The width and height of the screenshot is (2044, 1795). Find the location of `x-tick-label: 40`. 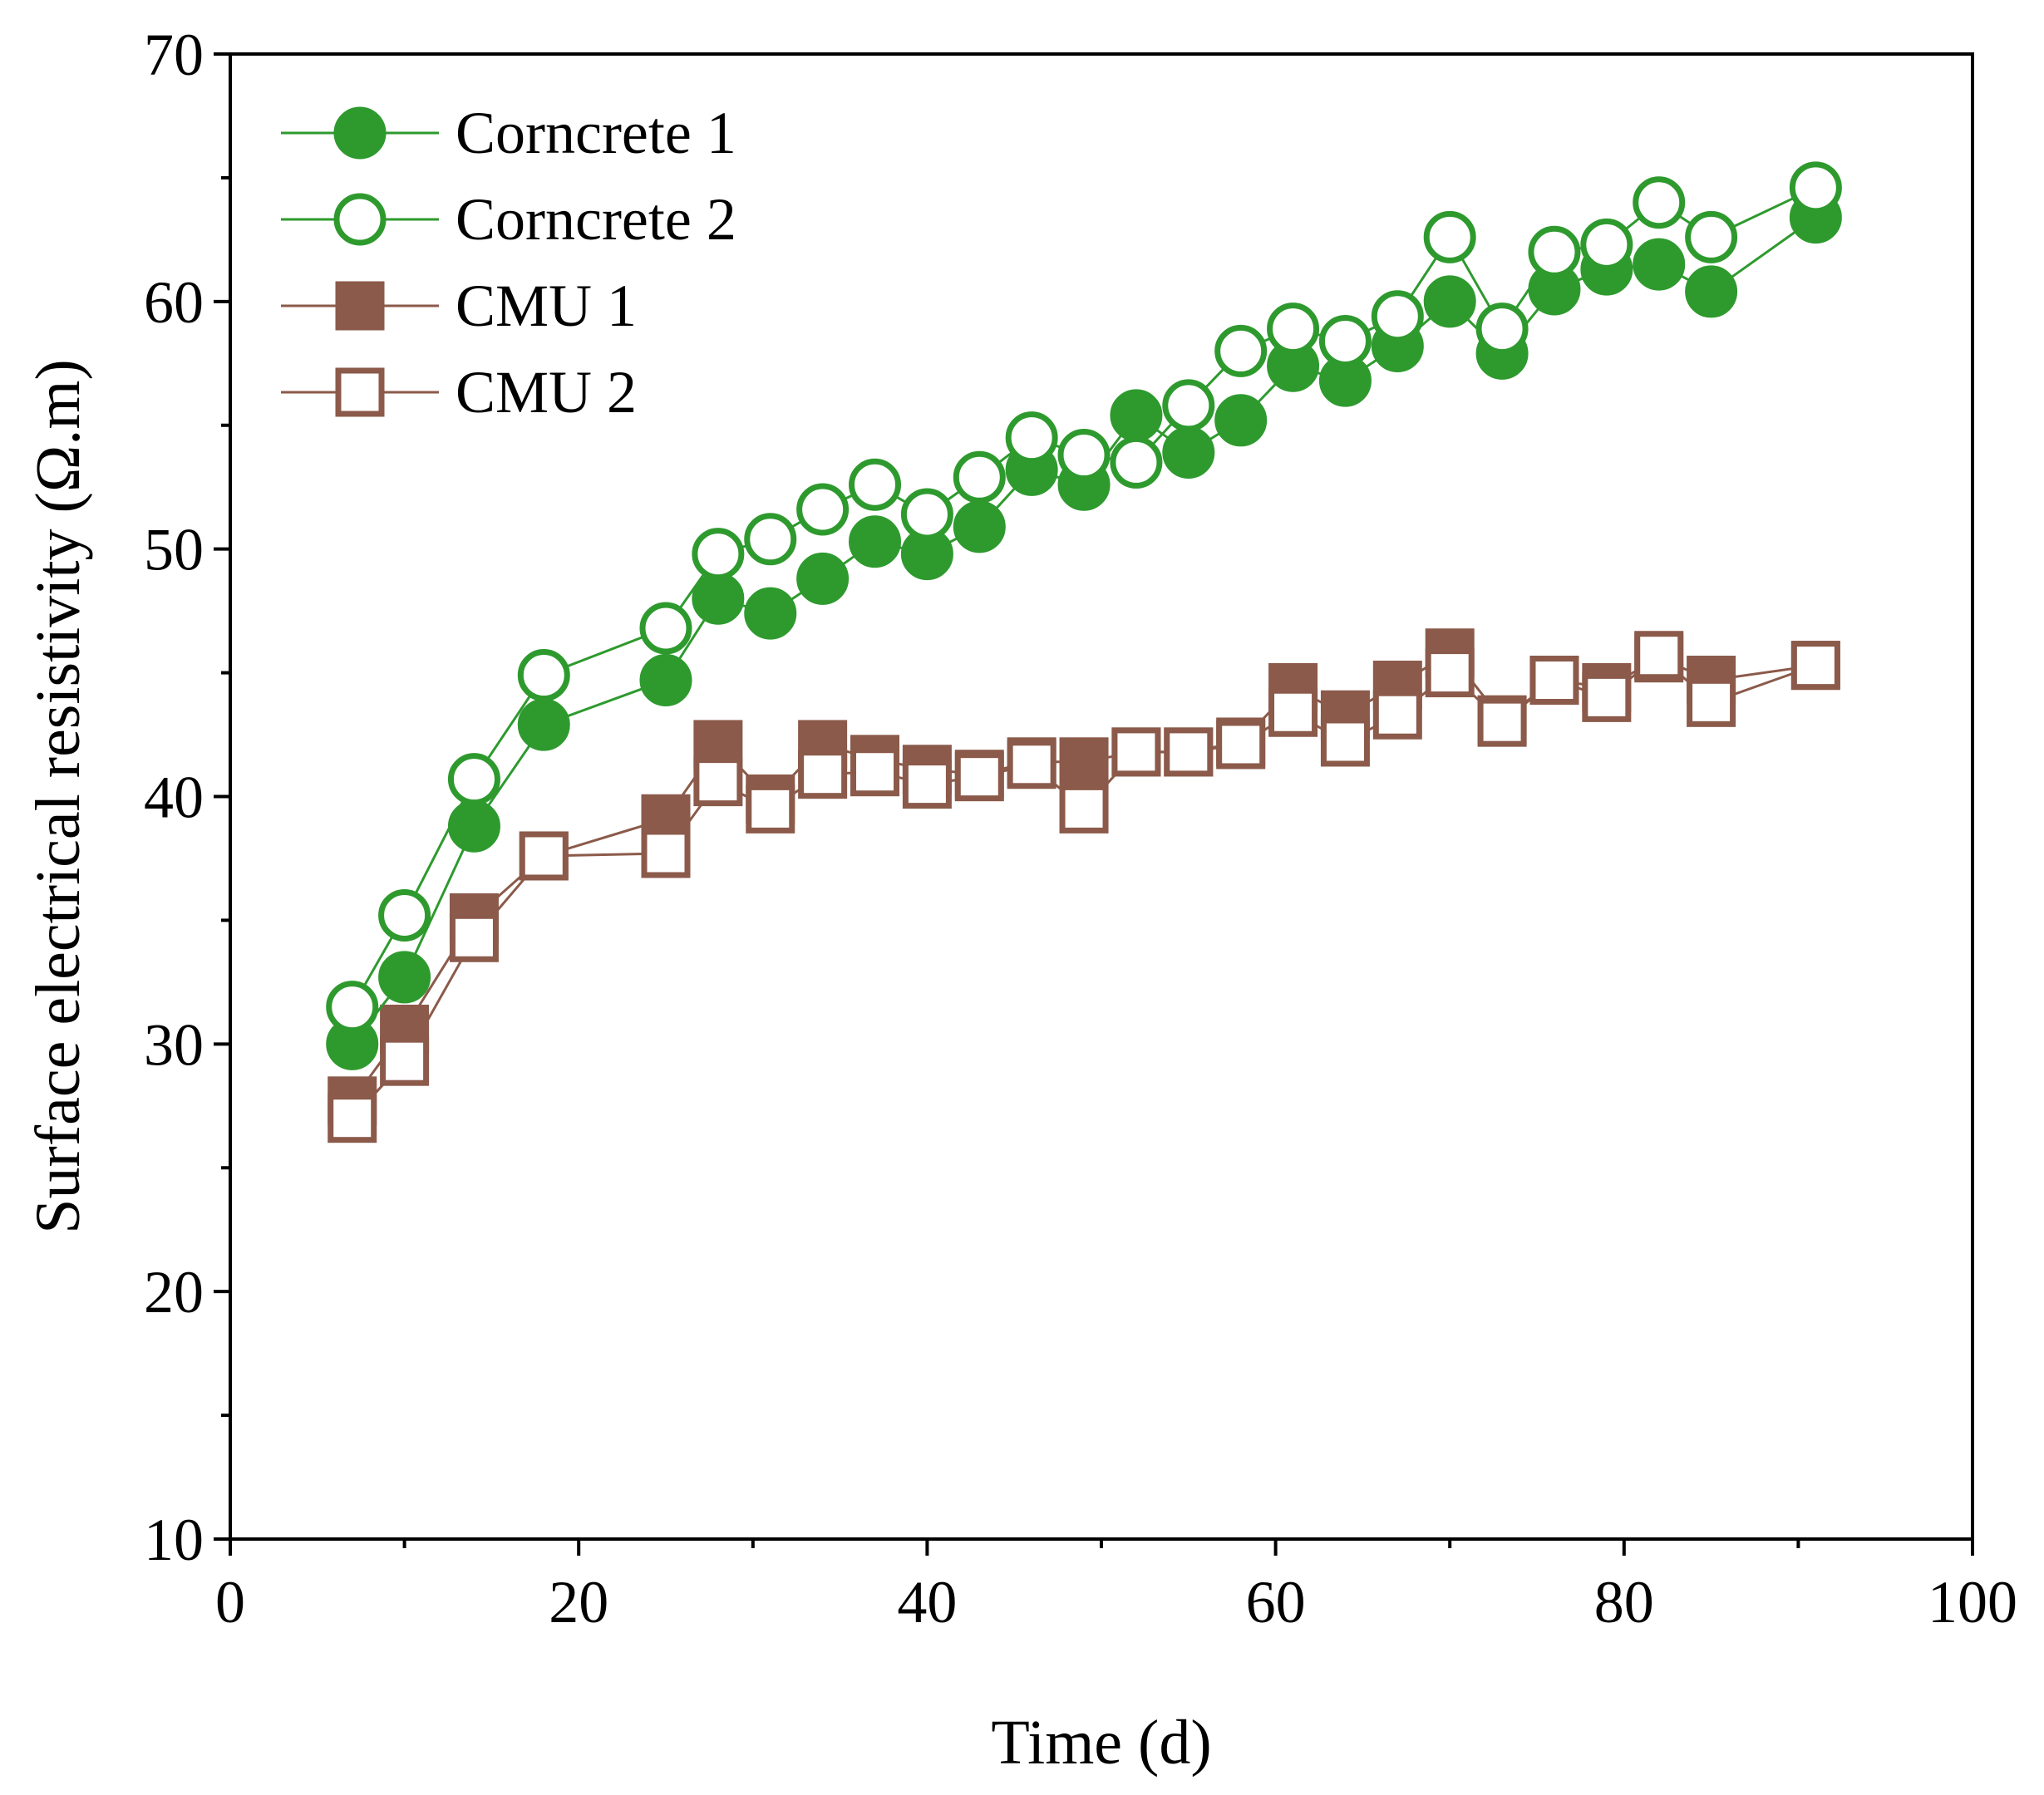

x-tick-label: 40 is located at coordinates (927, 1602).